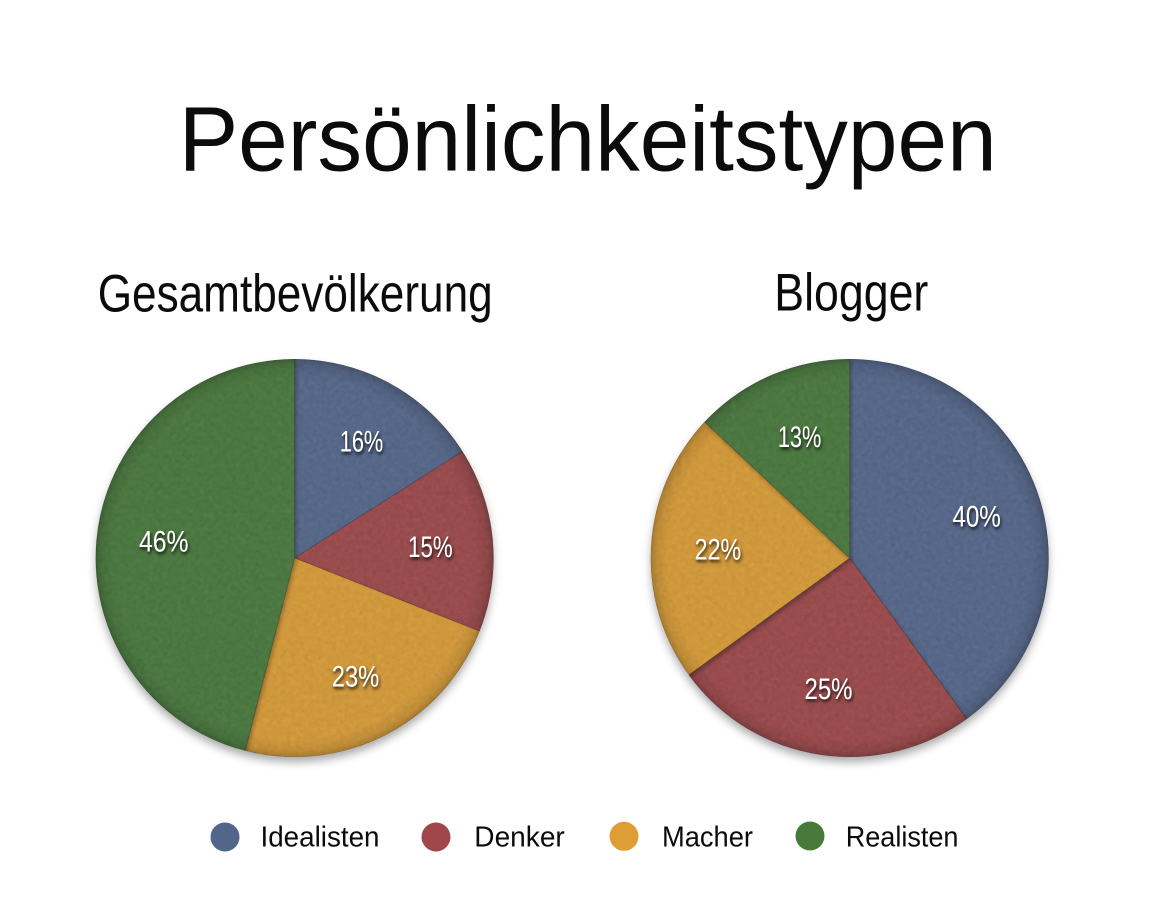  I want to click on svg-text: 46%, so click(164, 542).